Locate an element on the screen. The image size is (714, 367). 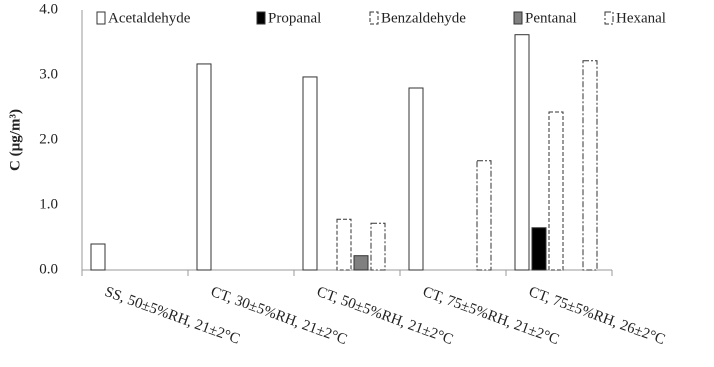
legend-label: Hexanal is located at coordinates (641, 18).